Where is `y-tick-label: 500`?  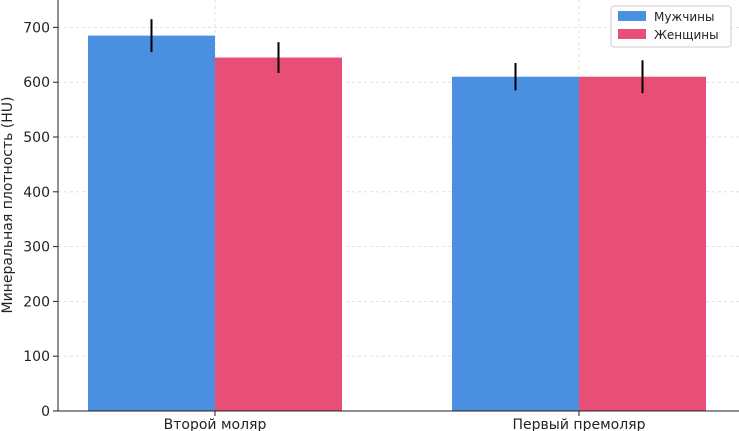 y-tick-label: 500 is located at coordinates (36, 138).